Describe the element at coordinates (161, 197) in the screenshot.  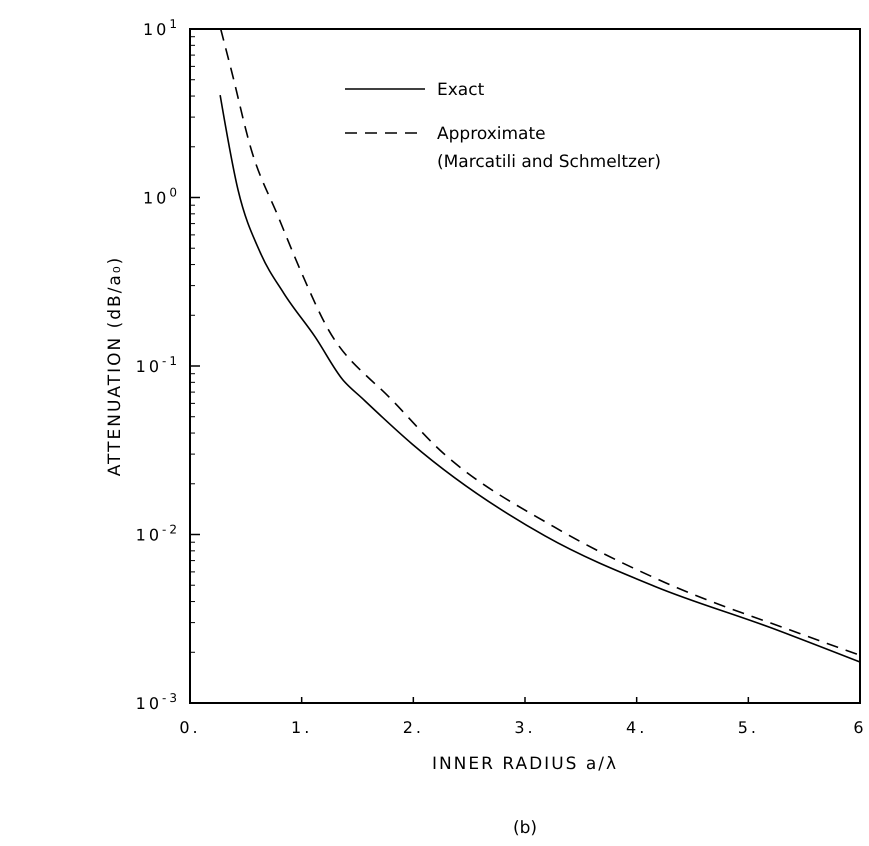
I see `y-tick-label: 10$^{0}$` at that location.